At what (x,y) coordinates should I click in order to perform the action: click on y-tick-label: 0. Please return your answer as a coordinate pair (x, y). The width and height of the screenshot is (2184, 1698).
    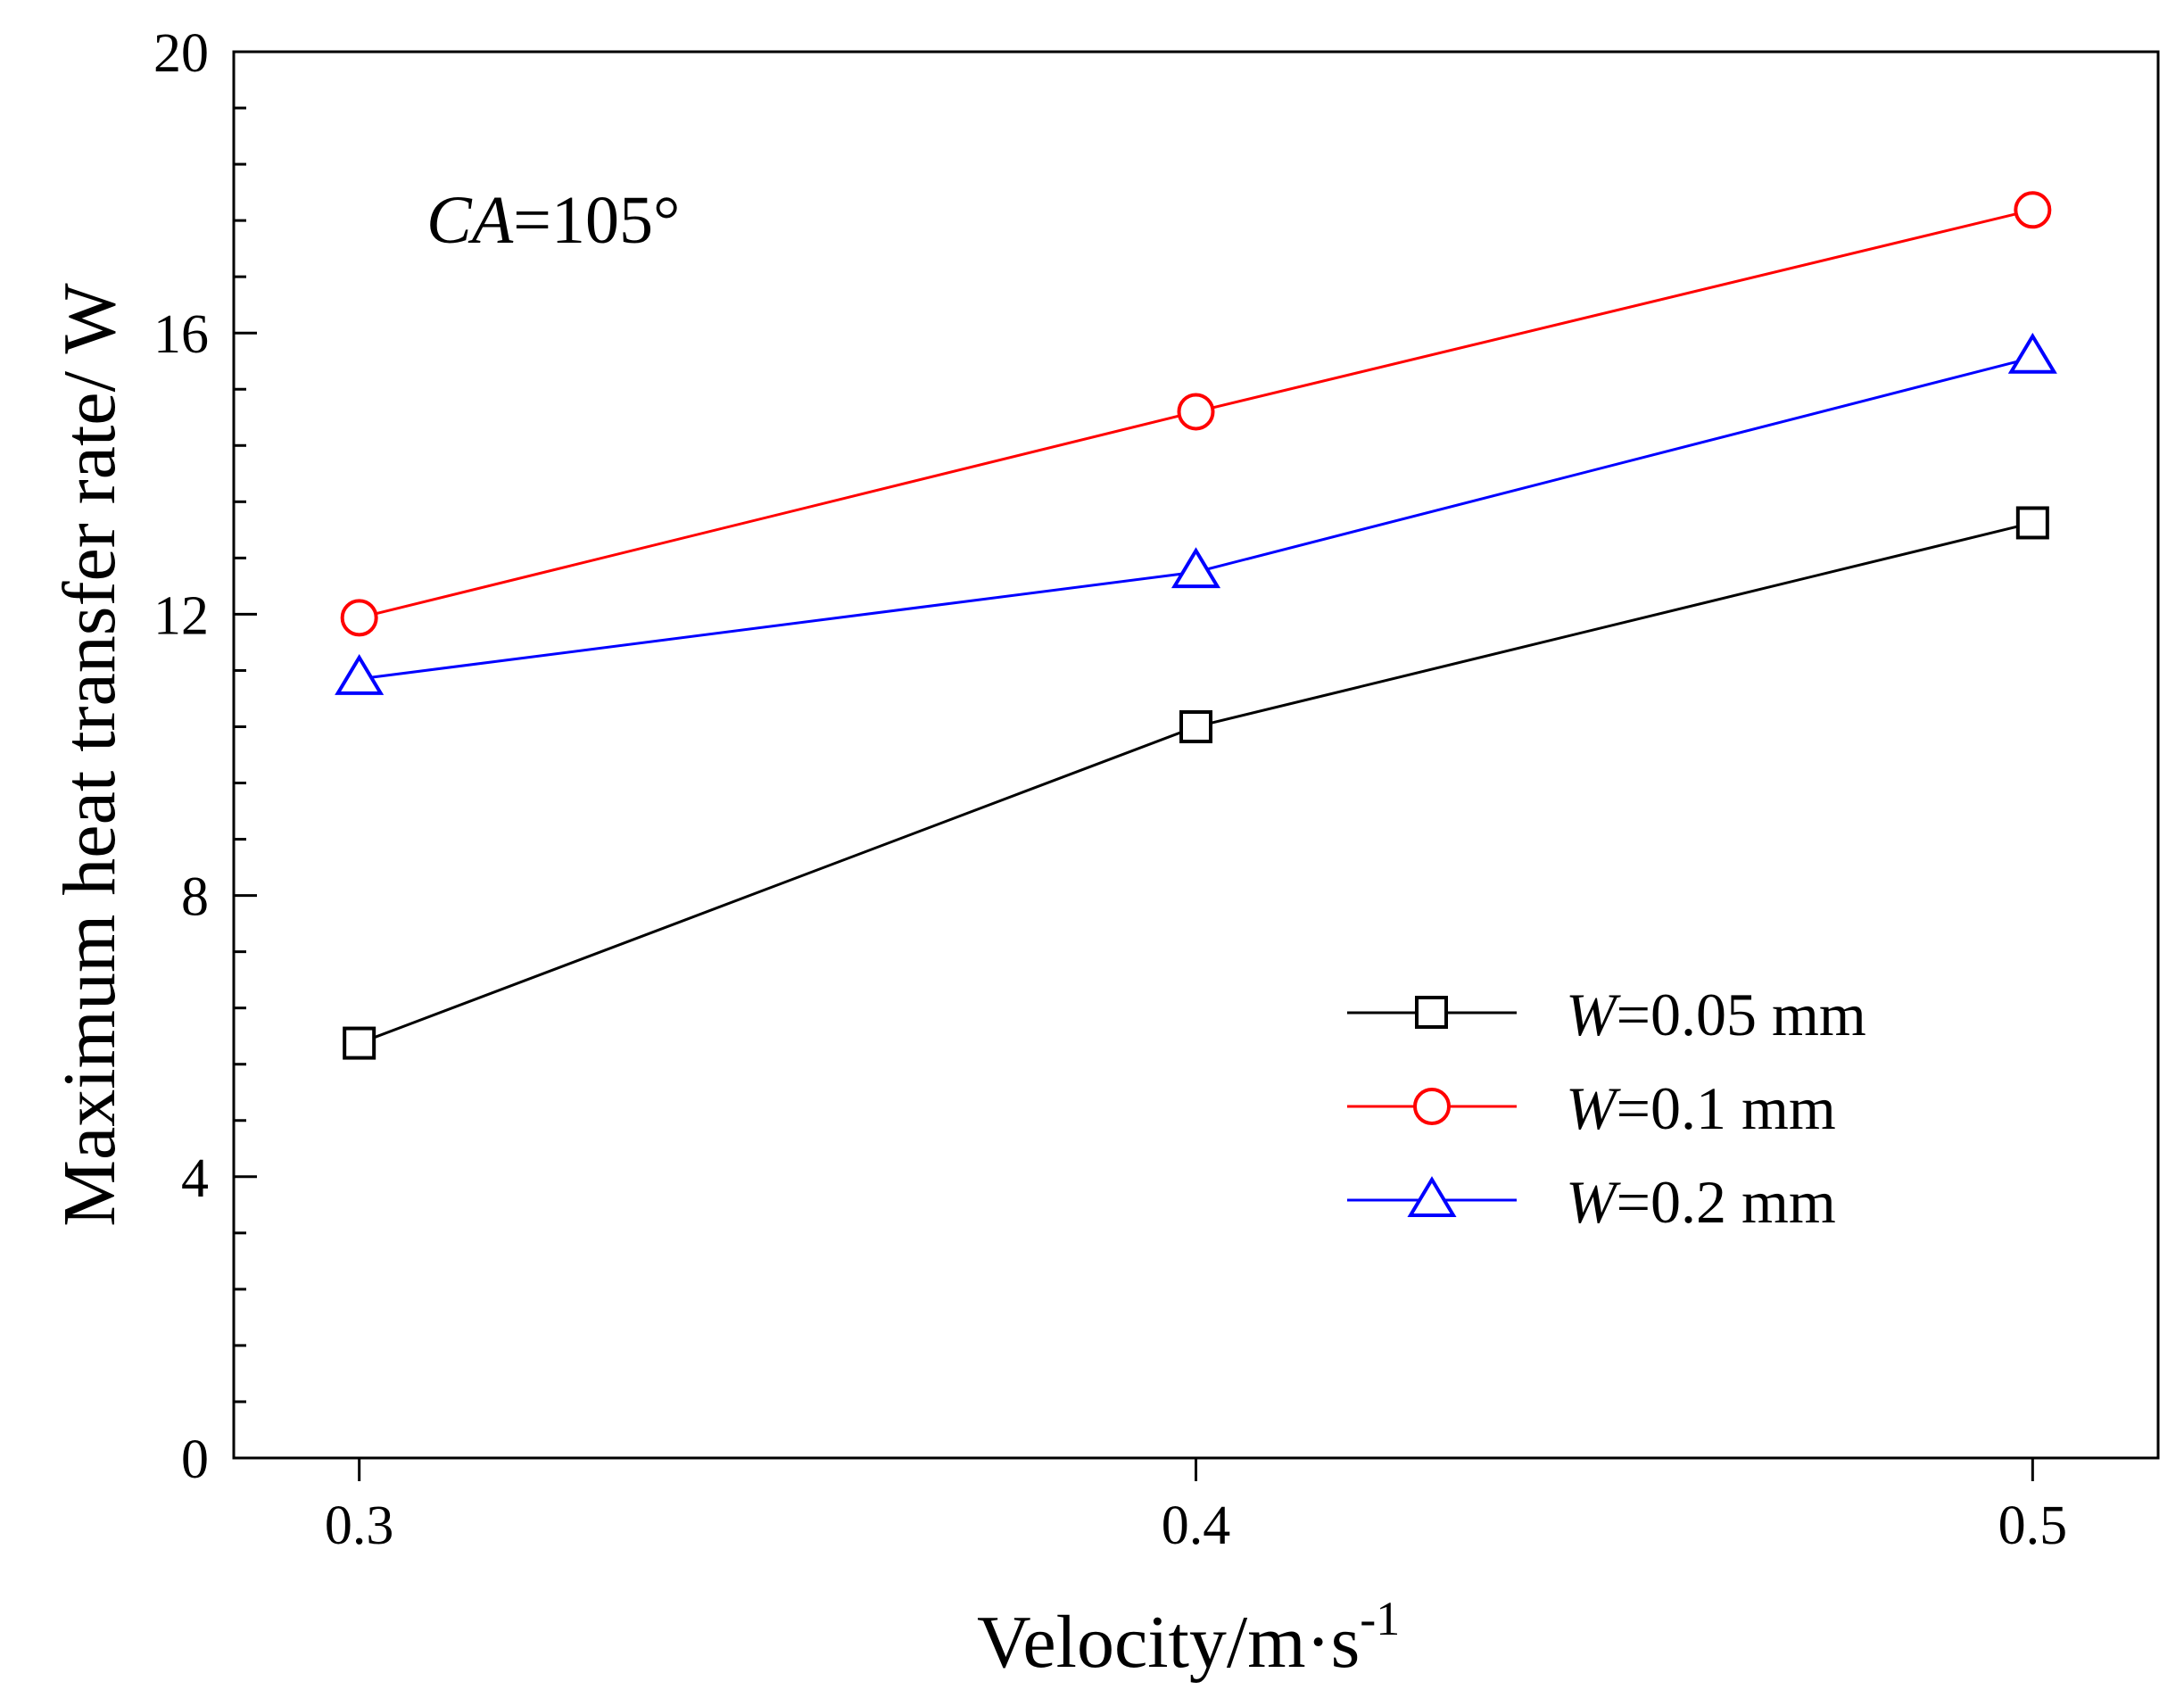
    Looking at the image, I should click on (195, 1459).